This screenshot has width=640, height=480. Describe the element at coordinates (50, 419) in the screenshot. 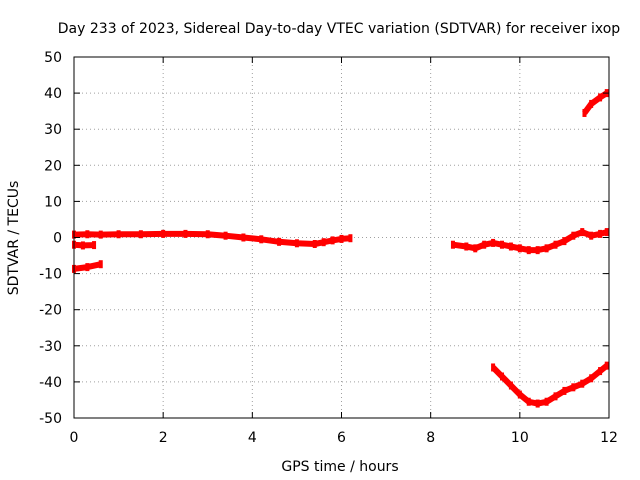

I see `y-tick-label: -50` at that location.